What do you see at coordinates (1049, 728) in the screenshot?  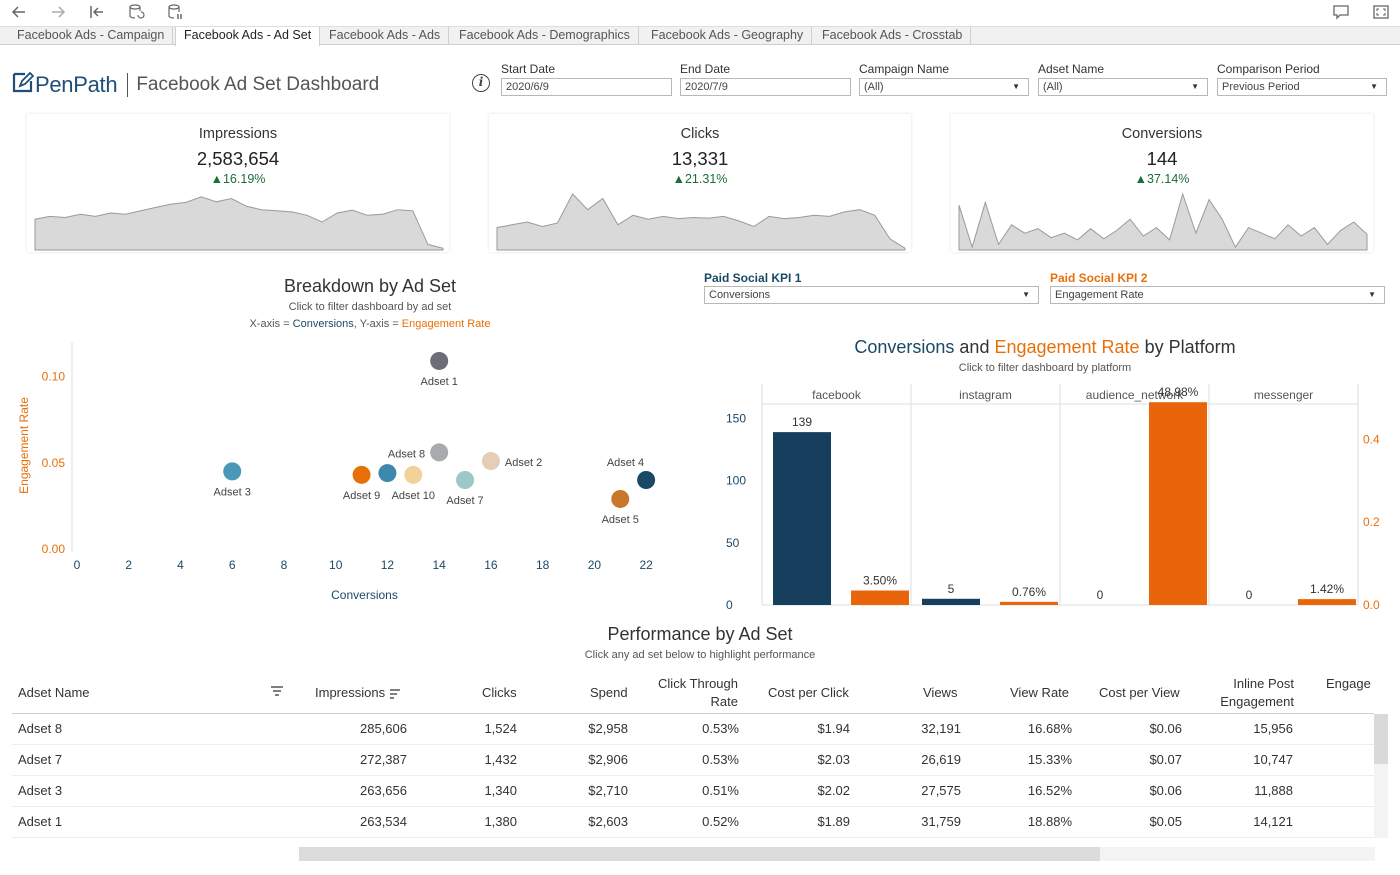 I see `table-cell: 16.68%` at bounding box center [1049, 728].